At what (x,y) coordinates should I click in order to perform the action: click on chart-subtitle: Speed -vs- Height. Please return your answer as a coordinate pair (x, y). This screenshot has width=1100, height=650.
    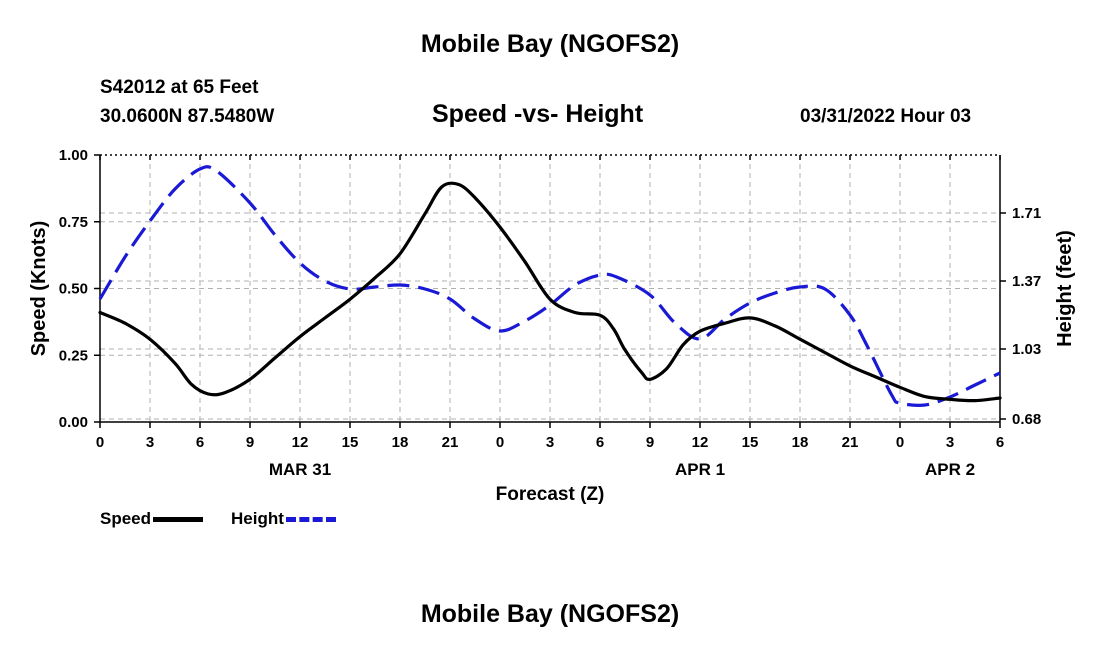
    Looking at the image, I should click on (538, 114).